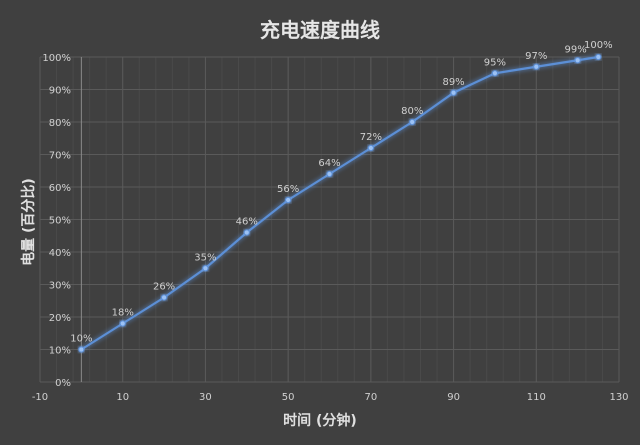 The image size is (640, 445). I want to click on y-tick-label: 20%, so click(60, 318).